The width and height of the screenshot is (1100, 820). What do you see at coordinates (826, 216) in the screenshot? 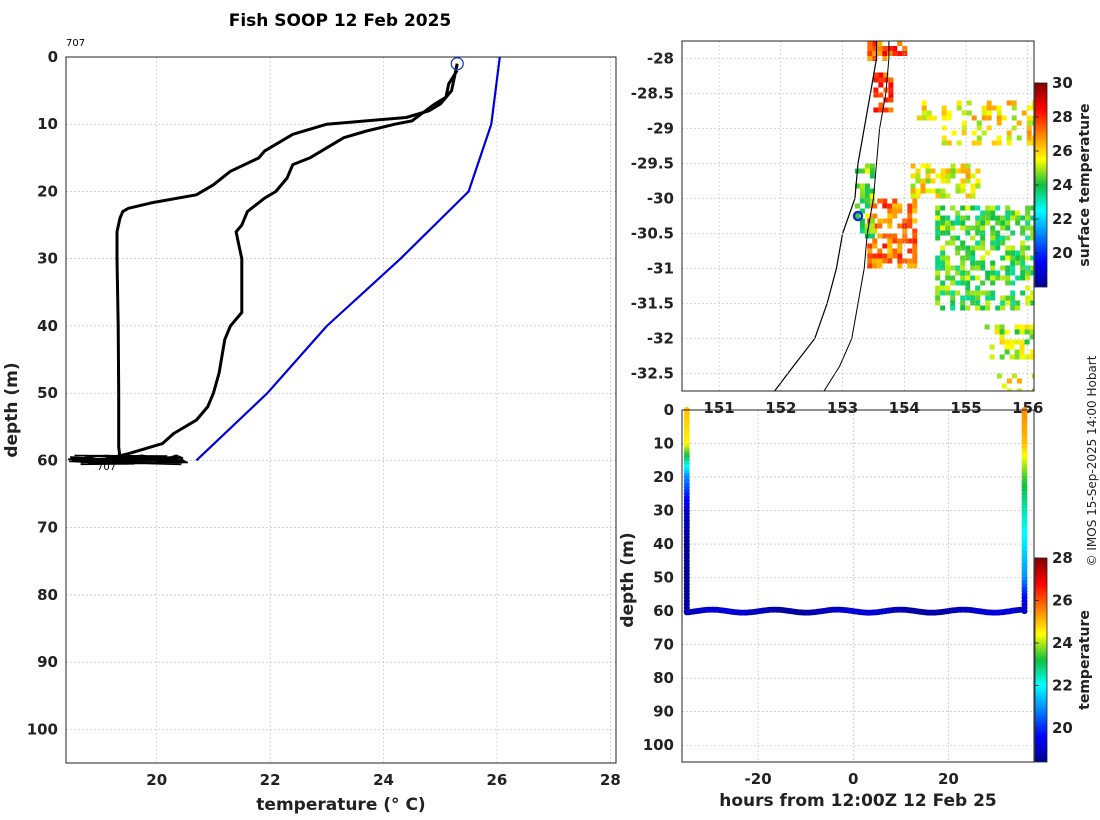
I see `coastline` at bounding box center [826, 216].